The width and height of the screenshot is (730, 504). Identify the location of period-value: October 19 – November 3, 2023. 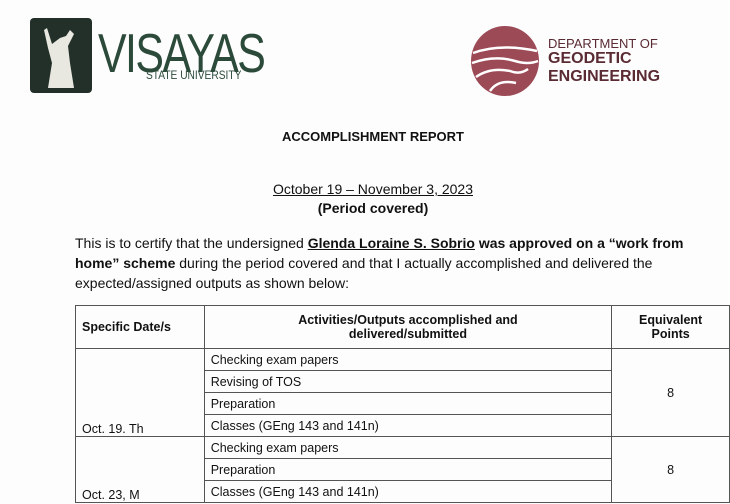
(372, 189).